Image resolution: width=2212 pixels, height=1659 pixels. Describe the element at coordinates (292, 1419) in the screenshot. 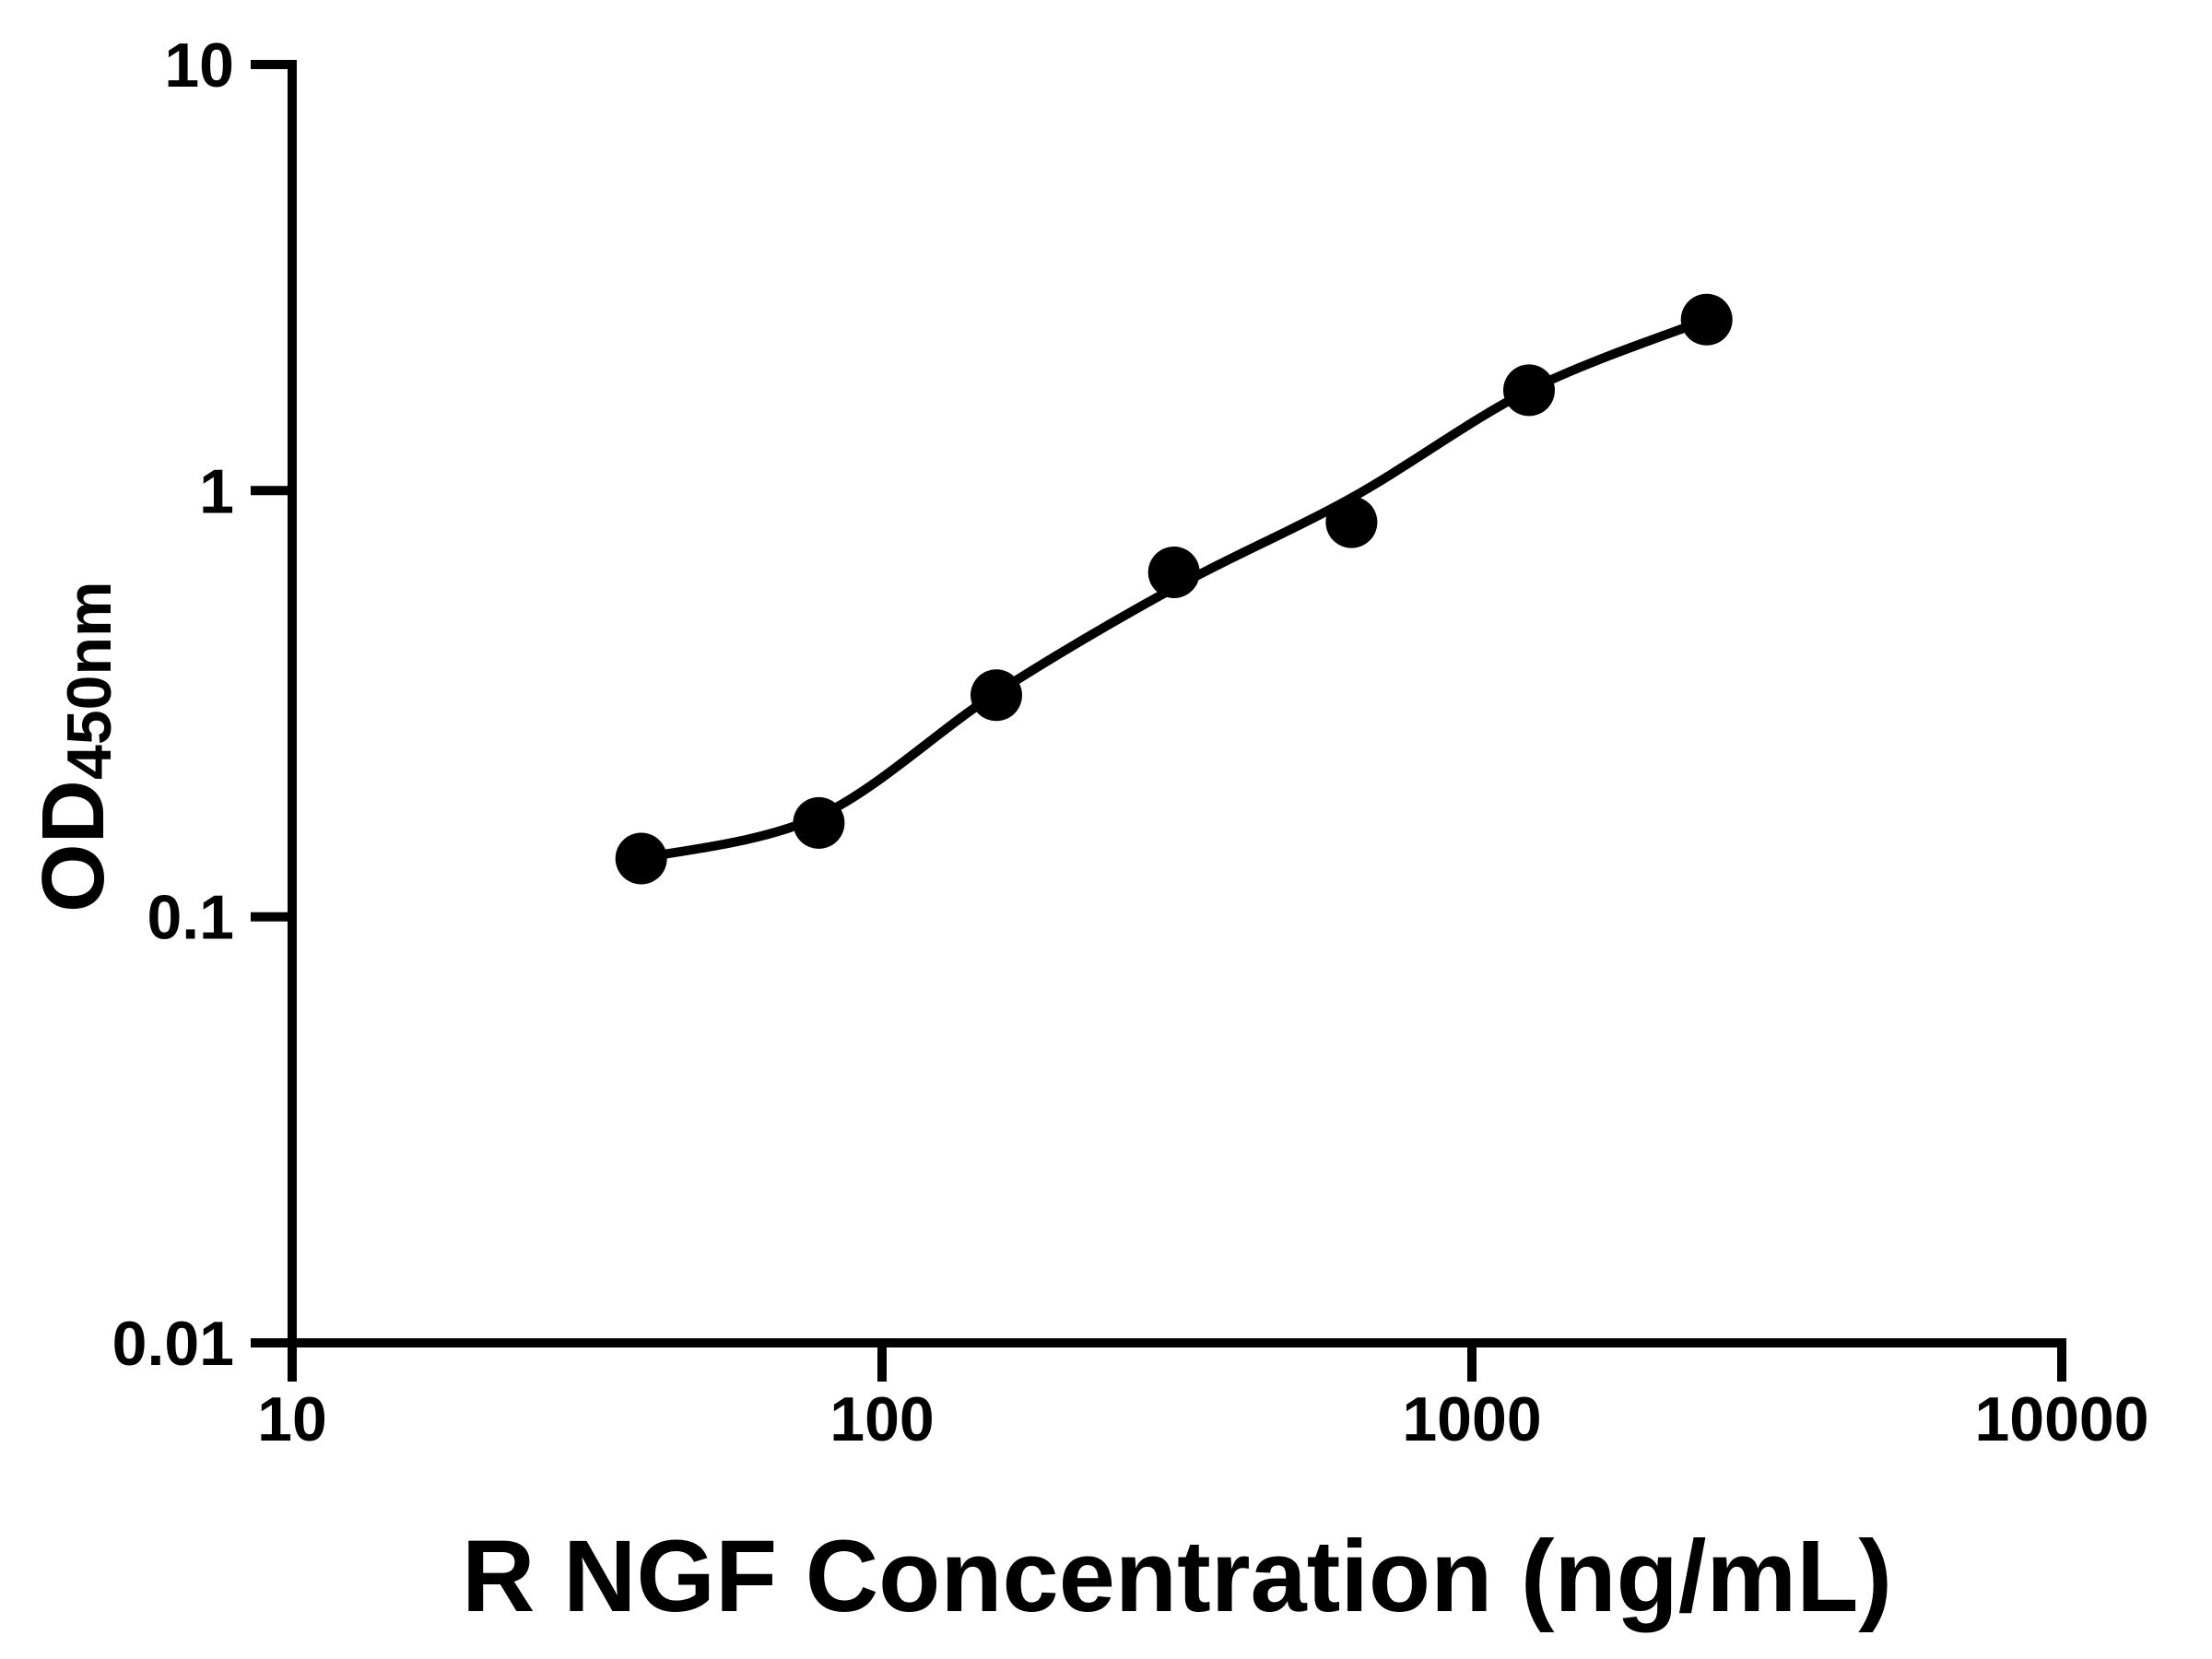

I see `x-tick-label: 10` at that location.